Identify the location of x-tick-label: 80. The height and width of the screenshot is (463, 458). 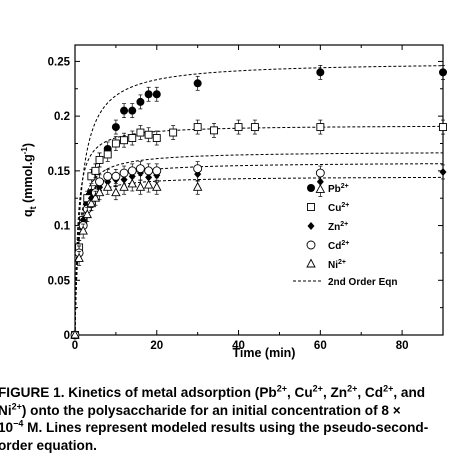
(402, 346).